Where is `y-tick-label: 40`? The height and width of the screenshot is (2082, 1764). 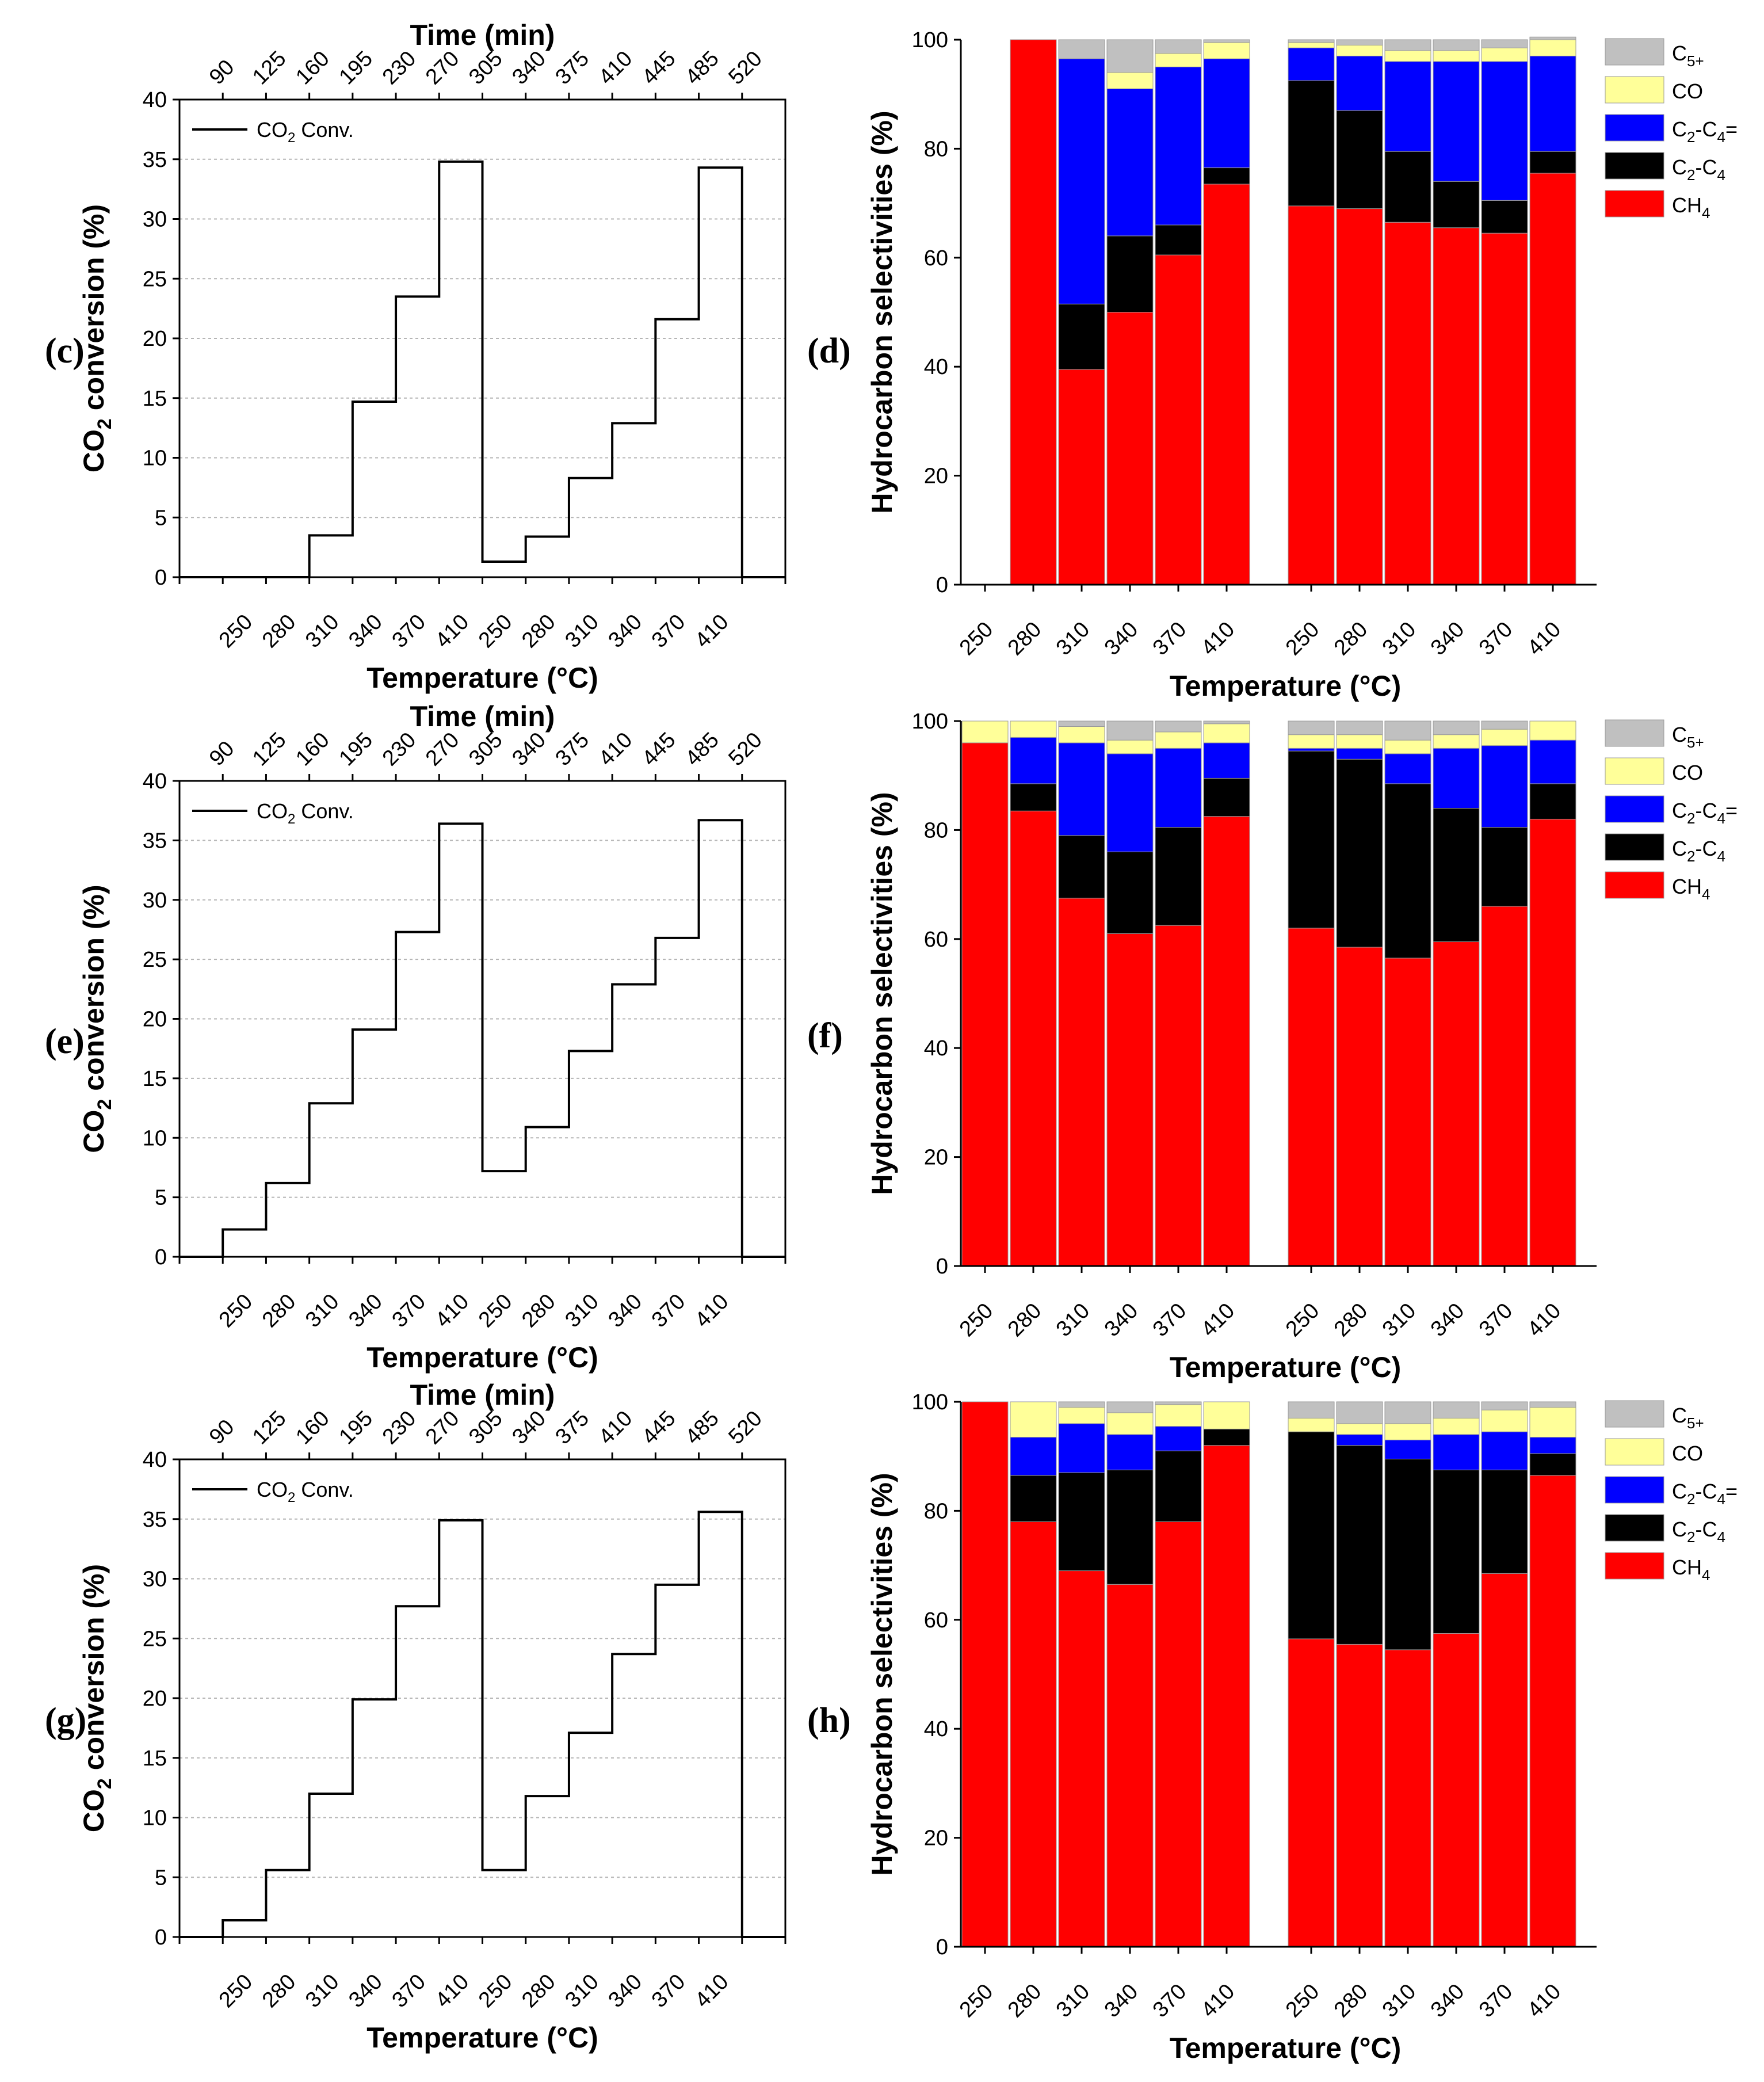
y-tick-label: 40 is located at coordinates (936, 367).